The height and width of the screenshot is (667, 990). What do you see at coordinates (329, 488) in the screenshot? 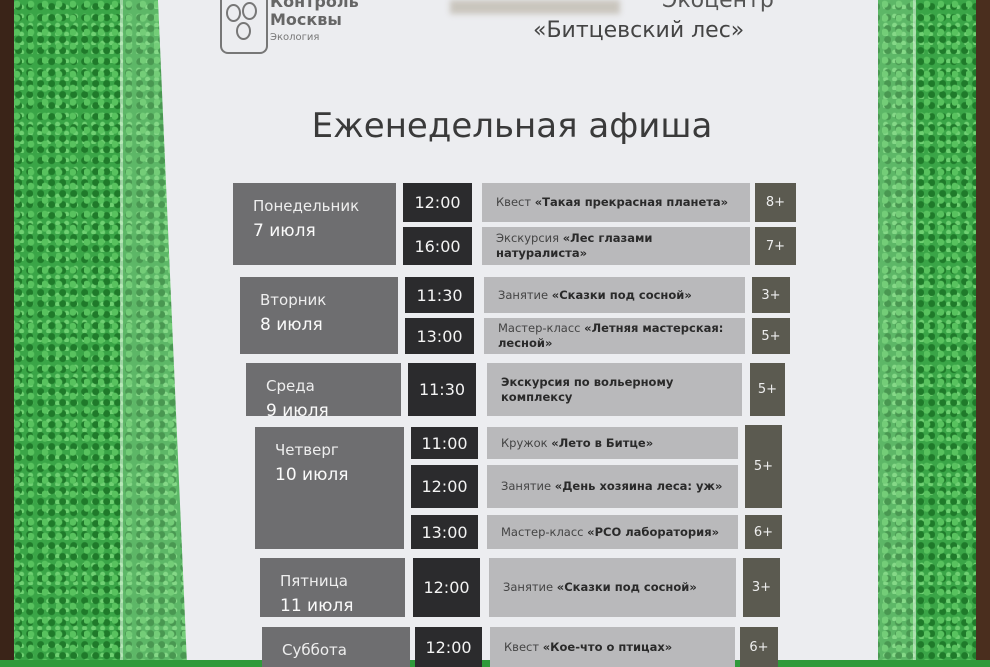
I see `day-block: Четверг 10 июля` at bounding box center [329, 488].